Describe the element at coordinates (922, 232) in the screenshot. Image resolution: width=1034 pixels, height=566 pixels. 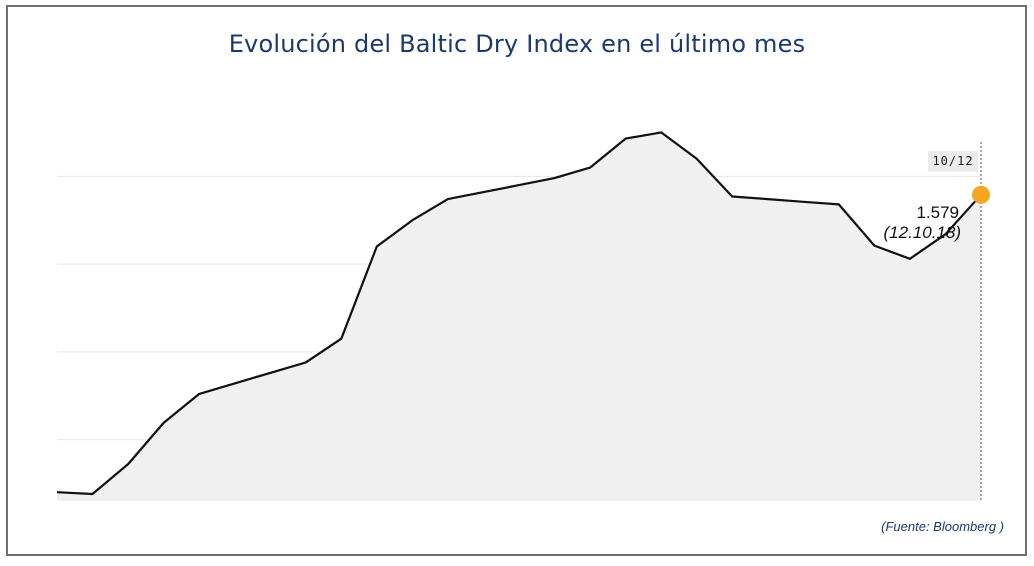
I see `tooltip-date: (12.10.18)` at that location.